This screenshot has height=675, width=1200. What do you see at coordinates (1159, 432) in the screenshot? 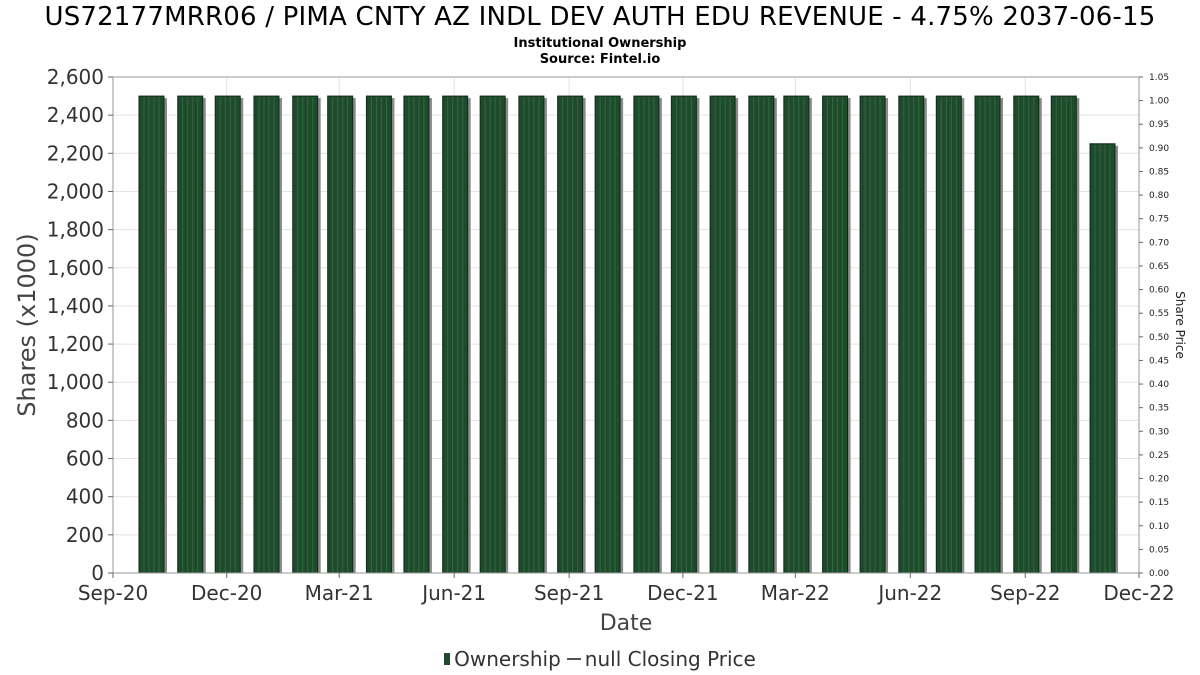
I see `y2-tick-label: 0.30` at bounding box center [1159, 432].